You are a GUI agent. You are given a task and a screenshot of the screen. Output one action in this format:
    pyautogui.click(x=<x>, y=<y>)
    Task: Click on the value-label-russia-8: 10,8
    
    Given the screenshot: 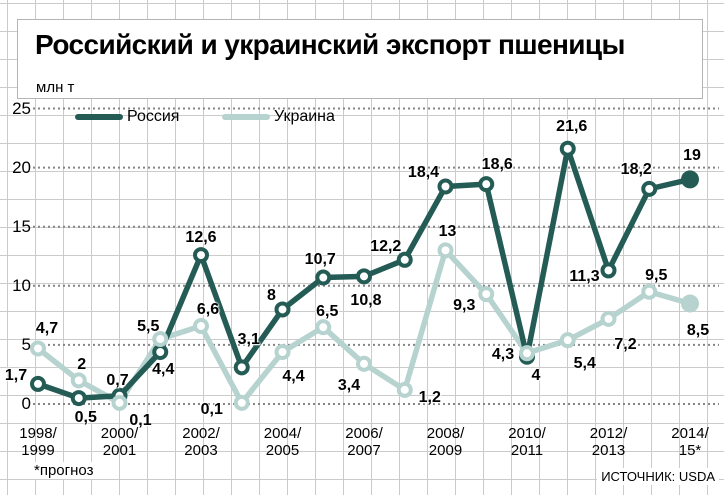 What is the action you would take?
    pyautogui.click(x=366, y=301)
    